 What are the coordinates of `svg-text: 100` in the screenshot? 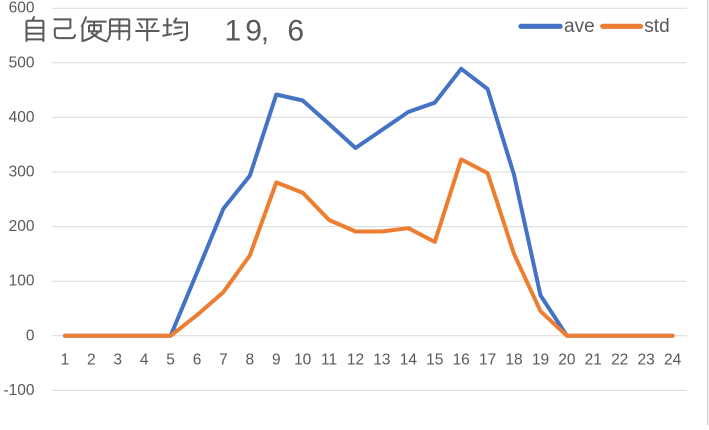 It's located at (22, 281).